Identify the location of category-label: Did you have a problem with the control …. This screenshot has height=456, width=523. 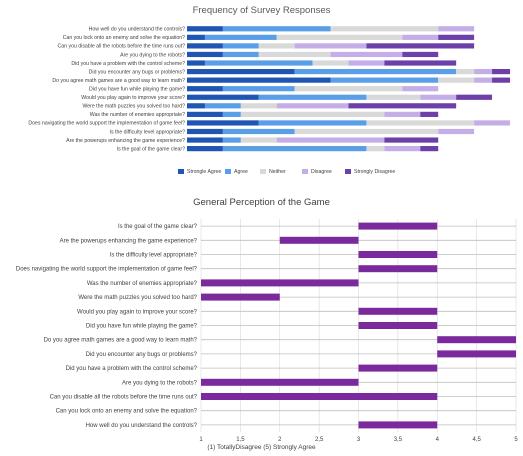
(132, 369).